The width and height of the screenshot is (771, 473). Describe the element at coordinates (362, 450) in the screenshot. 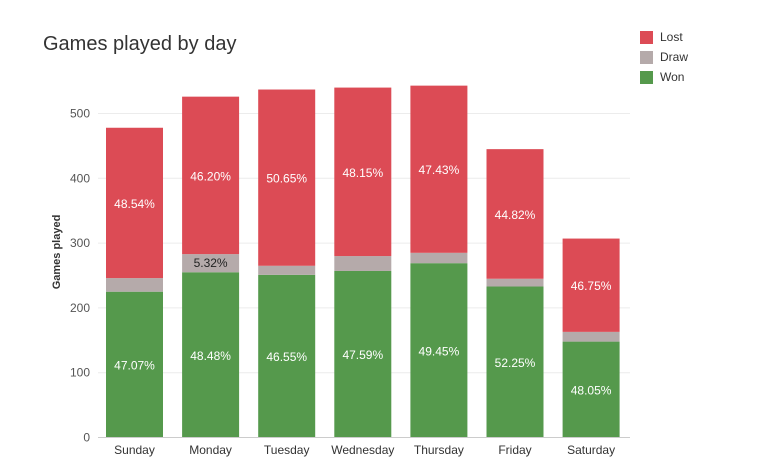

I see `x-tick-label: Wednesday` at that location.